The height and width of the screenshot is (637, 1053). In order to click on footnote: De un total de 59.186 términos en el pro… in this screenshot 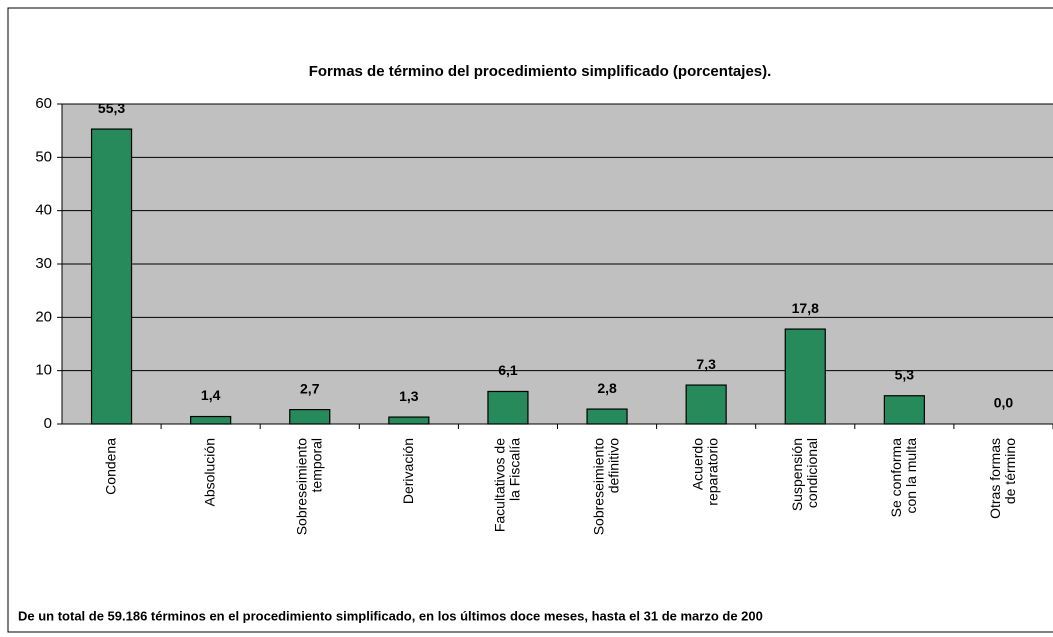, I will do `click(390, 615)`.